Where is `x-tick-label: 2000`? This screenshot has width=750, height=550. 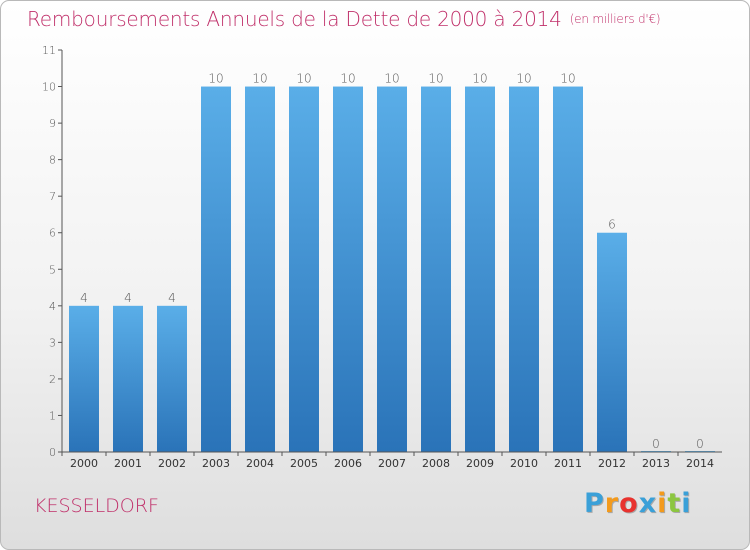 x-tick-label: 2000 is located at coordinates (84, 463).